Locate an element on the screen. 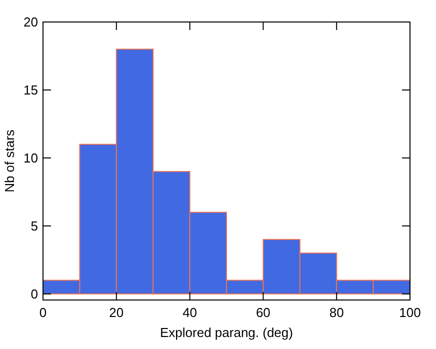  y-axis-title: Nb of stars is located at coordinates (9, 160).